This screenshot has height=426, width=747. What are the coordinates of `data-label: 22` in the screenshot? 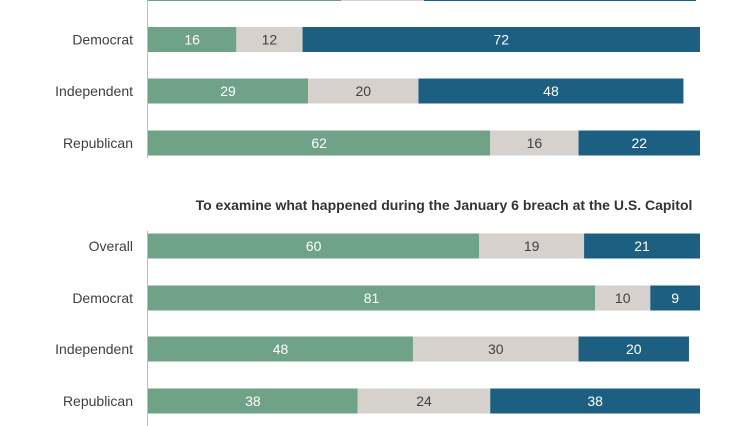 It's located at (639, 143).